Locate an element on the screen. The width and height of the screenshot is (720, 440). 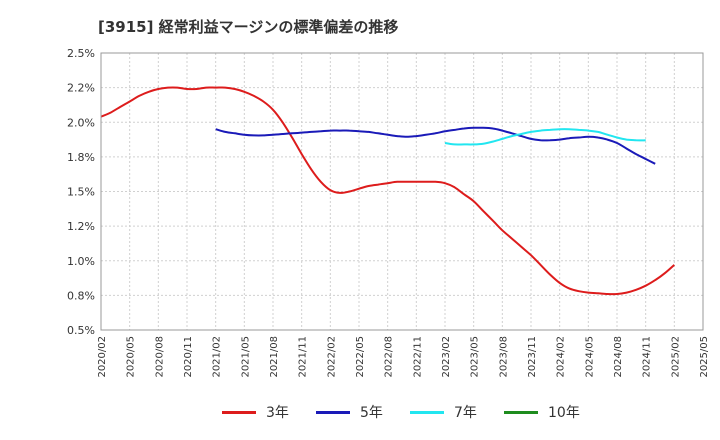
legend-swatch-7y is located at coordinates (427, 412).